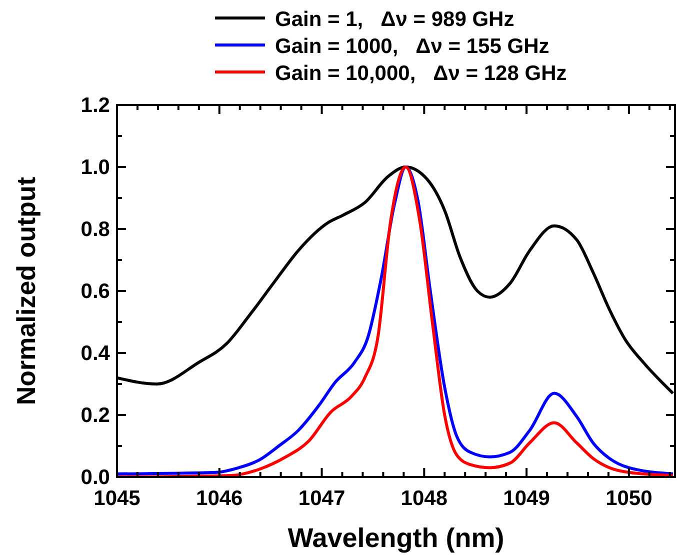 This screenshot has height=555, width=677. What do you see at coordinates (322, 498) in the screenshot?
I see `x-tick-label: 1047` at bounding box center [322, 498].